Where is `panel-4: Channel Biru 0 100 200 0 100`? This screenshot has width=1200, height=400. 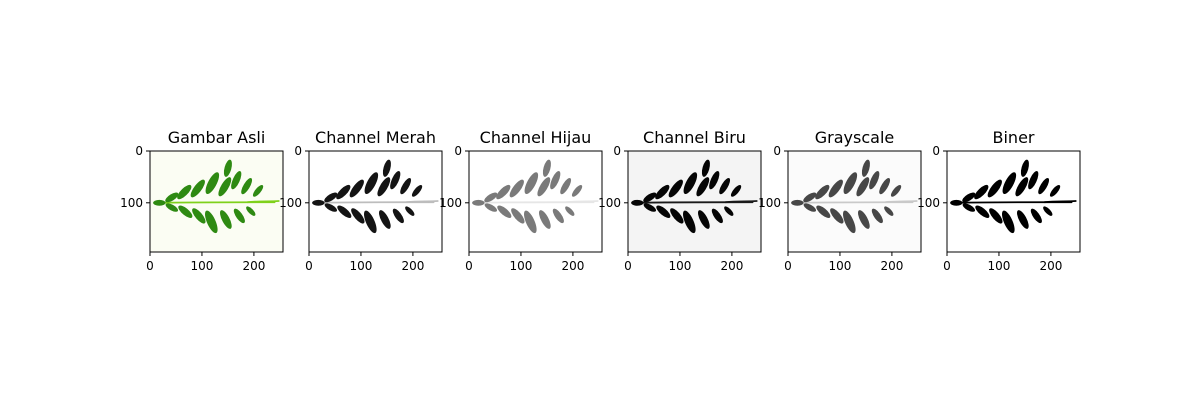 panel-4: Channel Biru 0 100 200 0 100 is located at coordinates (680, 200).